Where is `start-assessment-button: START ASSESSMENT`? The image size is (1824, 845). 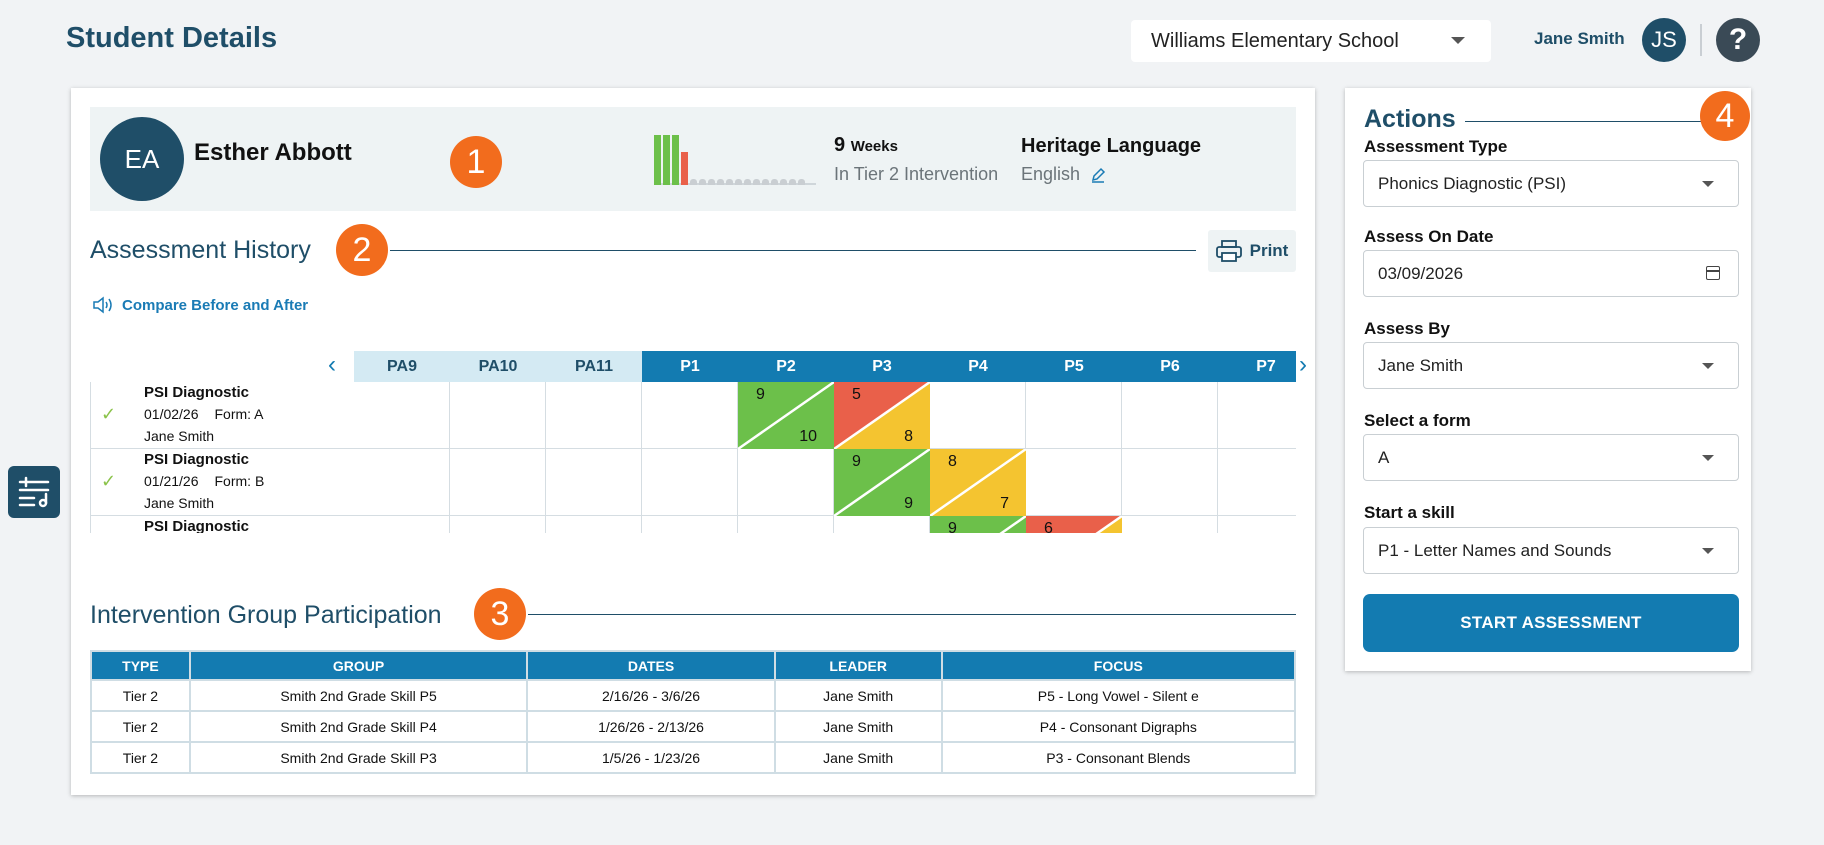 start-assessment-button: START ASSESSMENT is located at coordinates (1551, 623).